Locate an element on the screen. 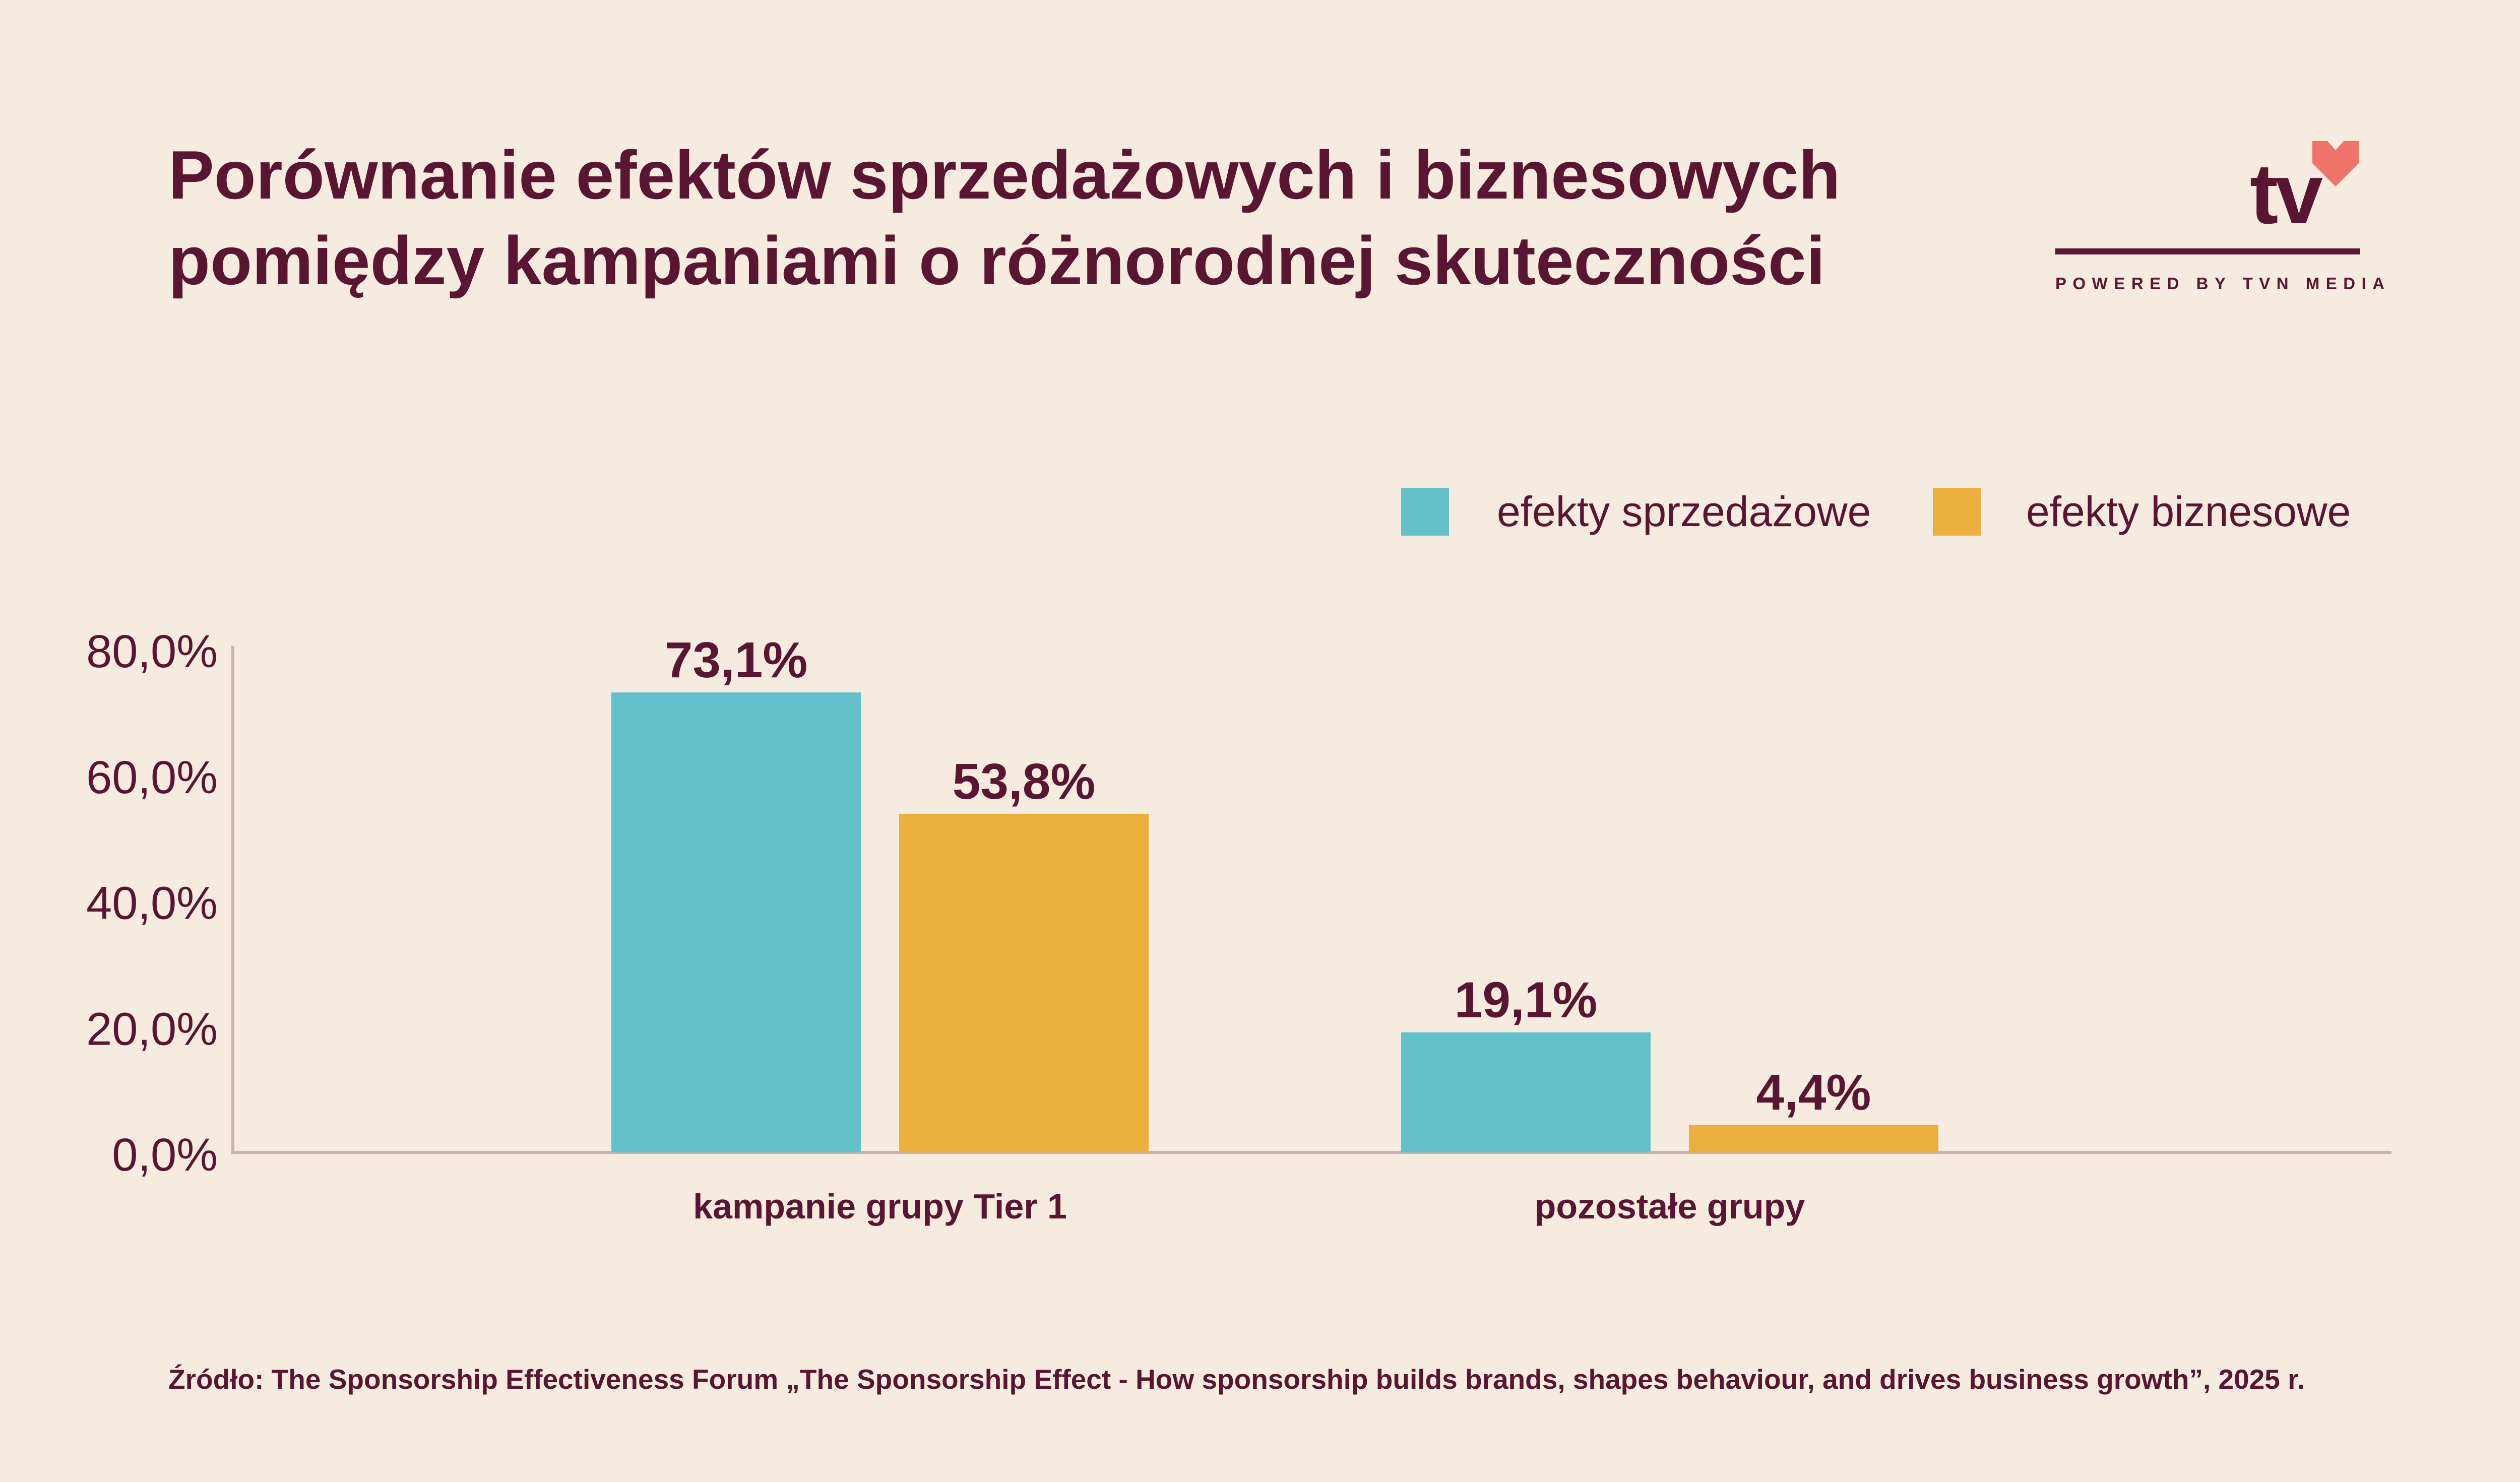 Image resolution: width=2520 pixels, height=1482 pixels. tv-logo: tv POWERED BY TVN MEDIA is located at coordinates (2223, 221).